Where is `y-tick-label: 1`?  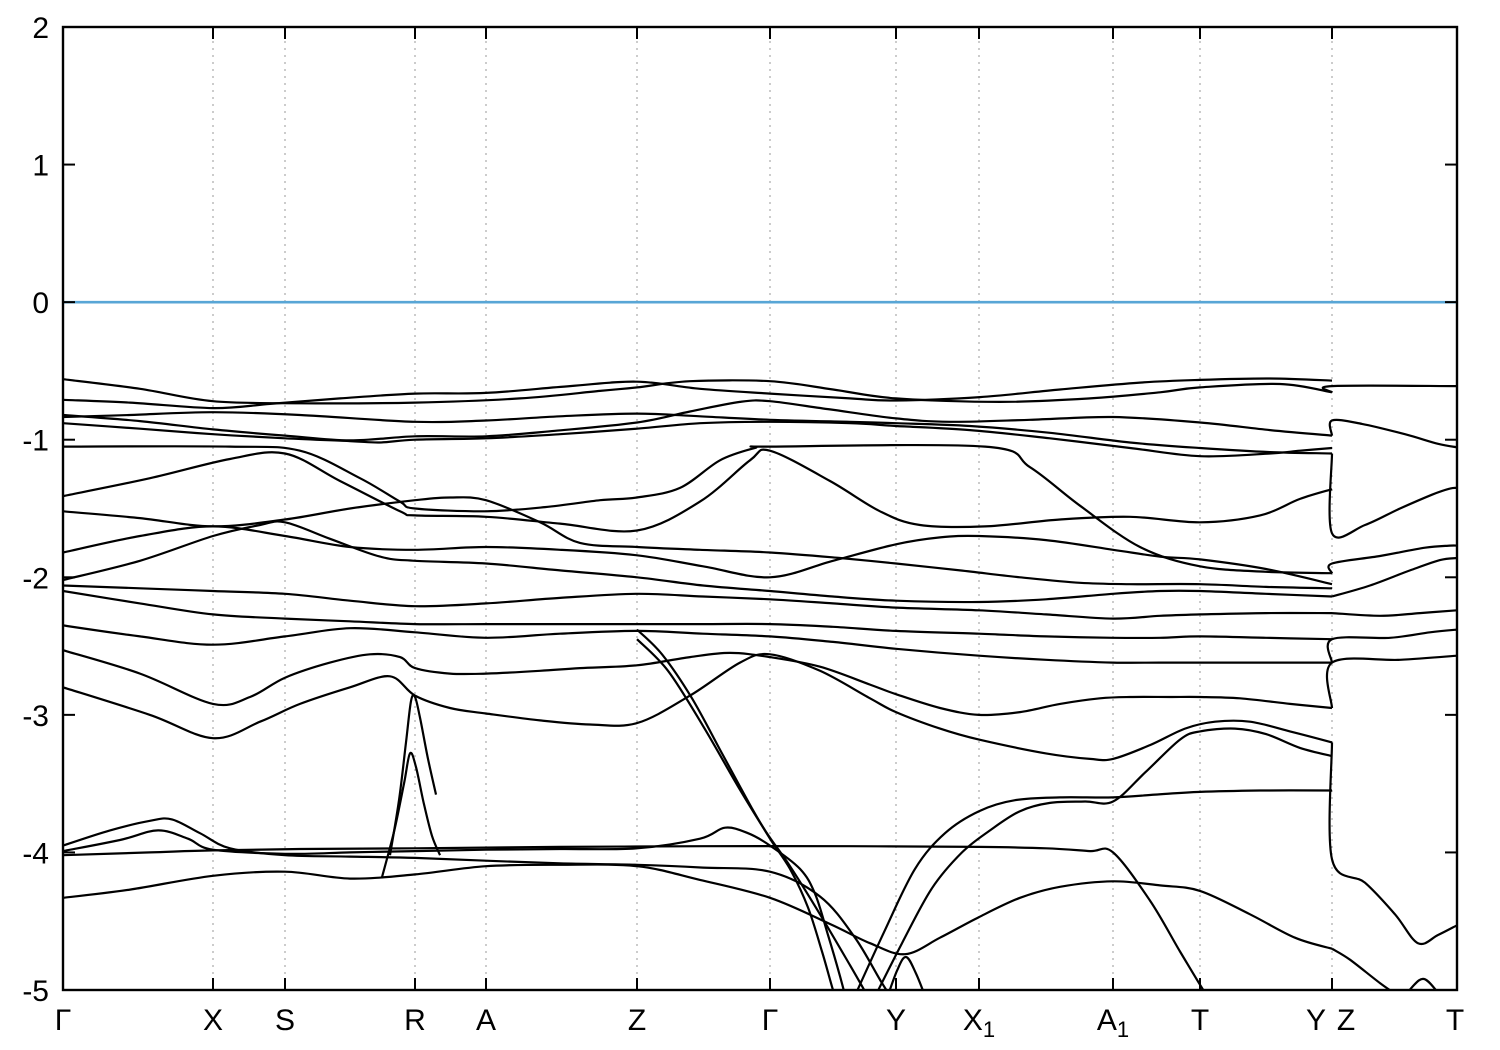
y-tick-label: 1 is located at coordinates (40, 166).